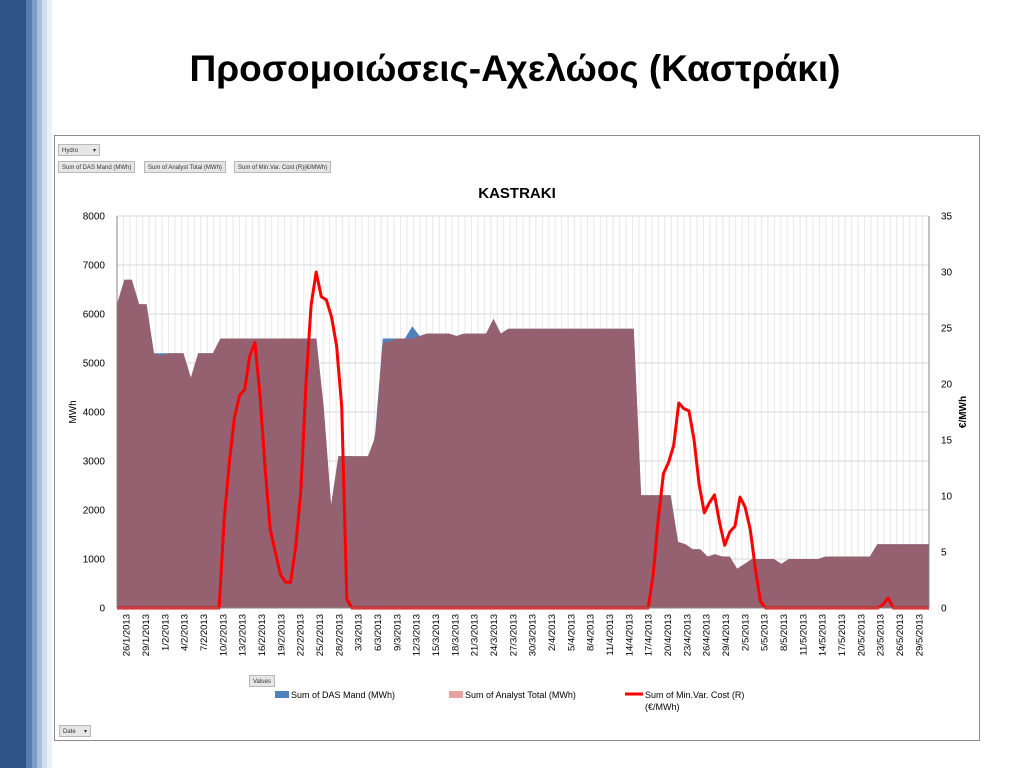  I want to click on date-axis-field-button: Date ▾, so click(75, 731).